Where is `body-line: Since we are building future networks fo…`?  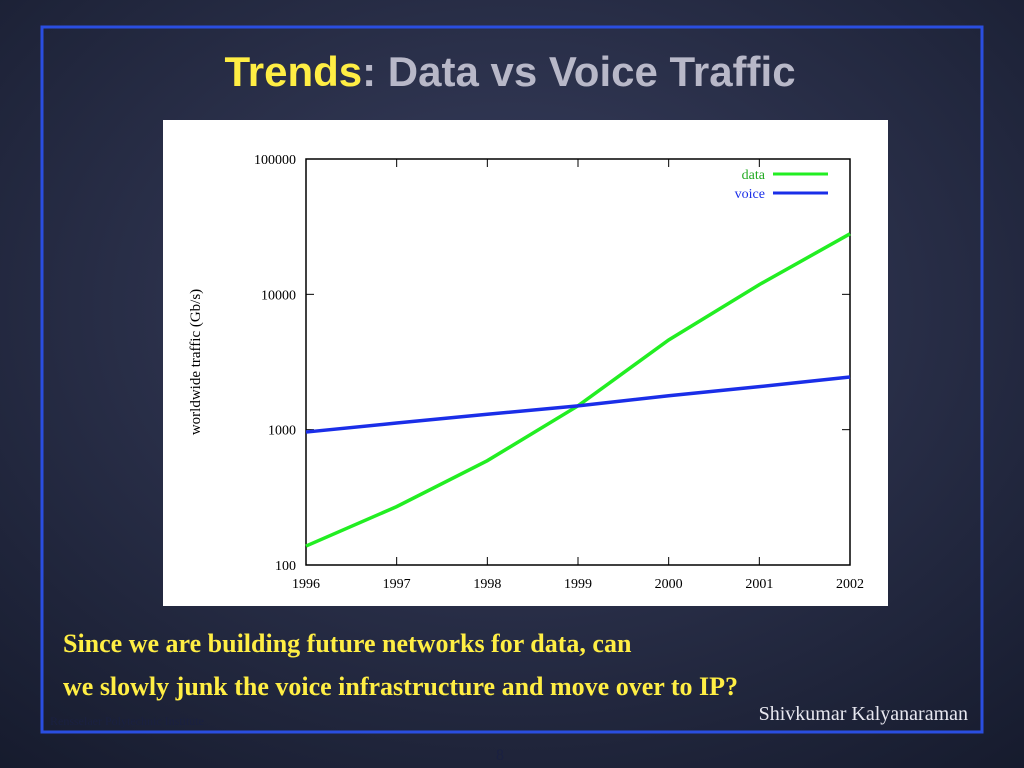
body-line: Since we are building future networks fo… is located at coordinates (347, 643).